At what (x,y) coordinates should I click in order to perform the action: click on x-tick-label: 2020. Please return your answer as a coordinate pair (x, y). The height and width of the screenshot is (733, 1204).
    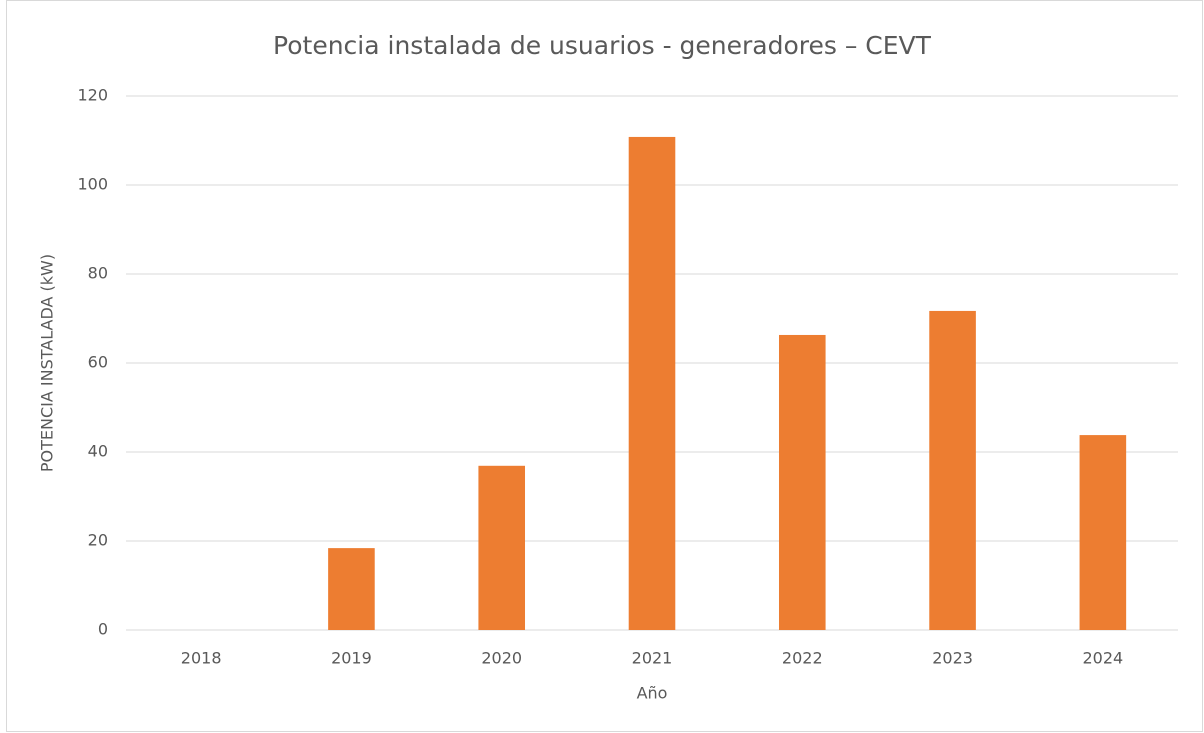
    Looking at the image, I should click on (501, 658).